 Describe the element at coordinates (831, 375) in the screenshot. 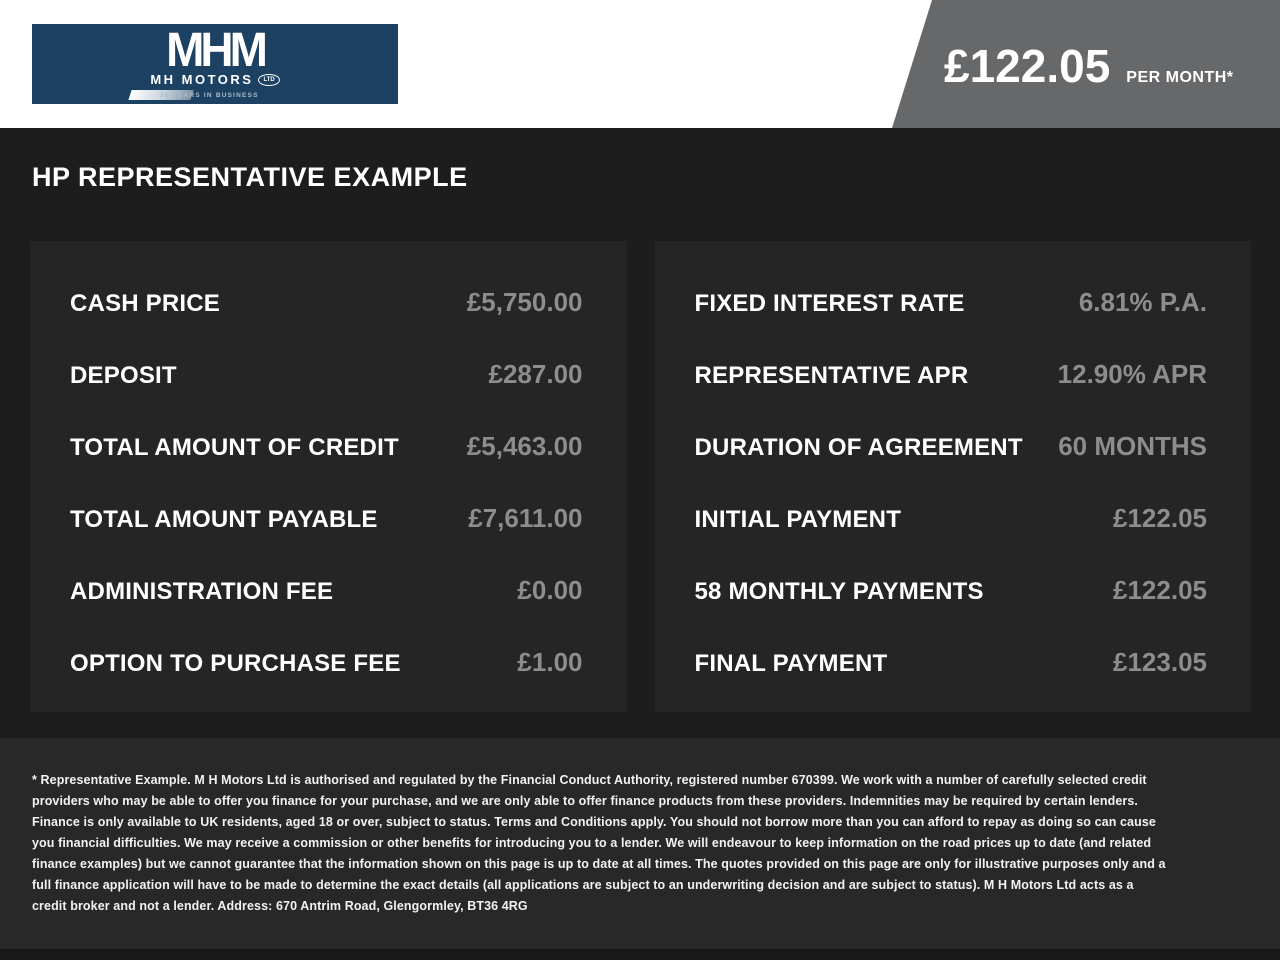

I see `finance-label: REPRESENTATIVE APR` at that location.